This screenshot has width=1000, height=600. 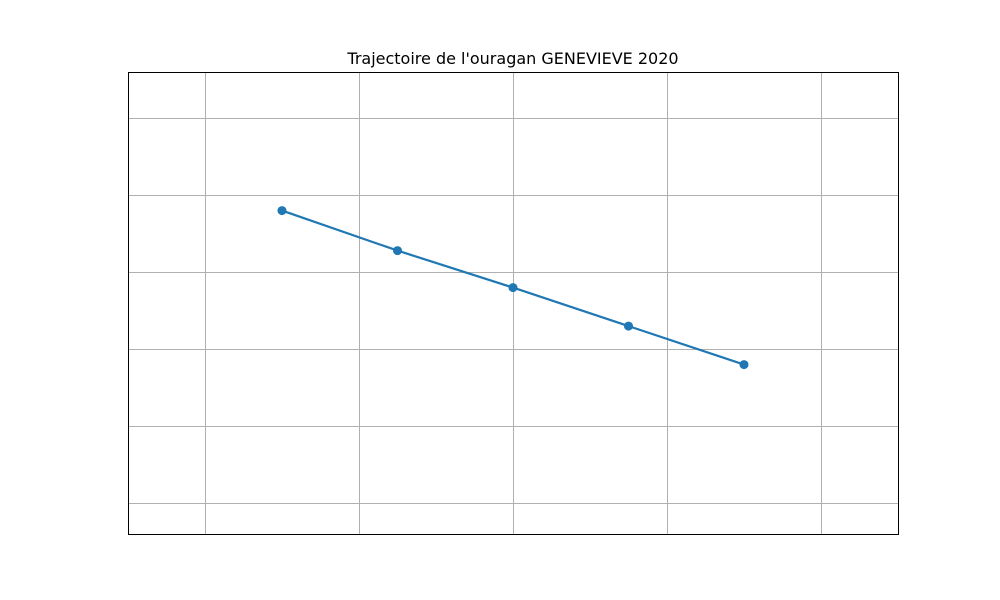 What do you see at coordinates (512, 58) in the screenshot?
I see `chart-title: Trajectoire de l'ouragan GENEVIEVE 2020` at bounding box center [512, 58].